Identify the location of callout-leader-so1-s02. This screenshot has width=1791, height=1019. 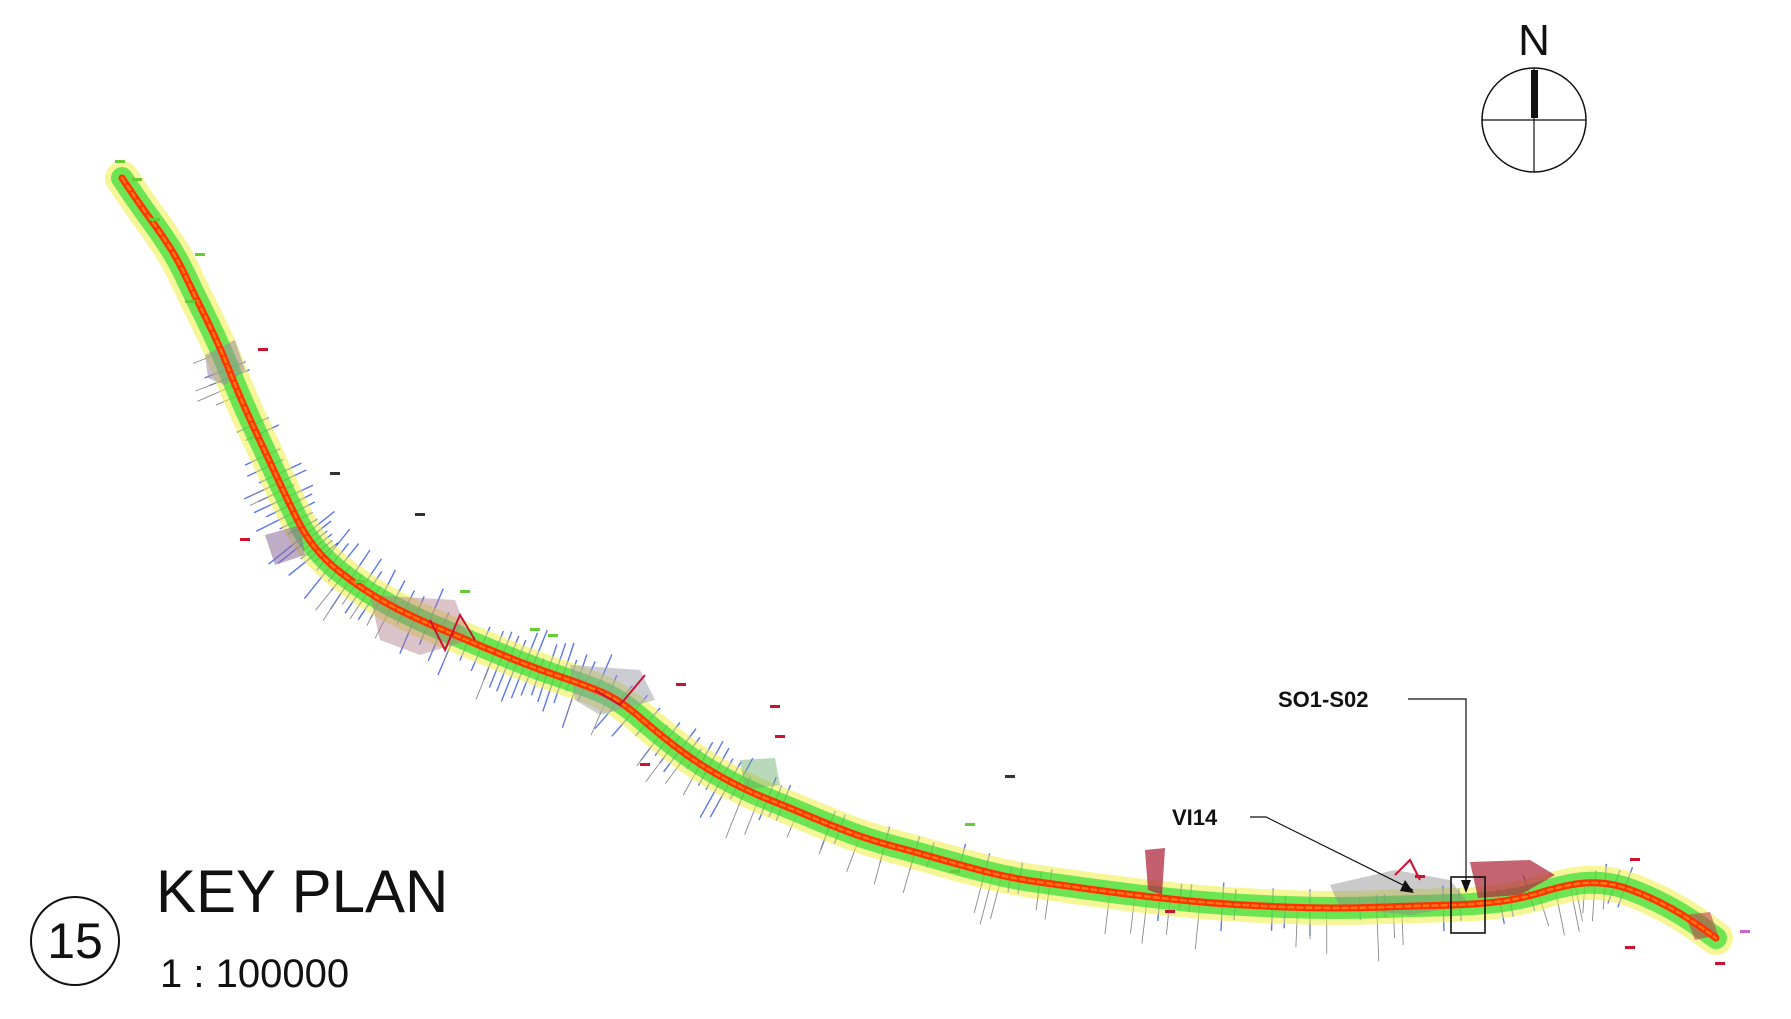
(1437, 791).